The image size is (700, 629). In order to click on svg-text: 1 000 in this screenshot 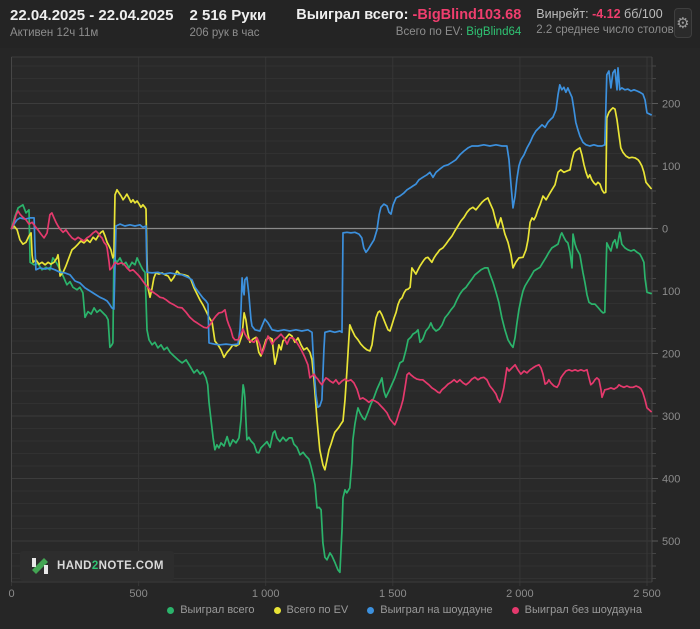, I will do `click(266, 594)`.